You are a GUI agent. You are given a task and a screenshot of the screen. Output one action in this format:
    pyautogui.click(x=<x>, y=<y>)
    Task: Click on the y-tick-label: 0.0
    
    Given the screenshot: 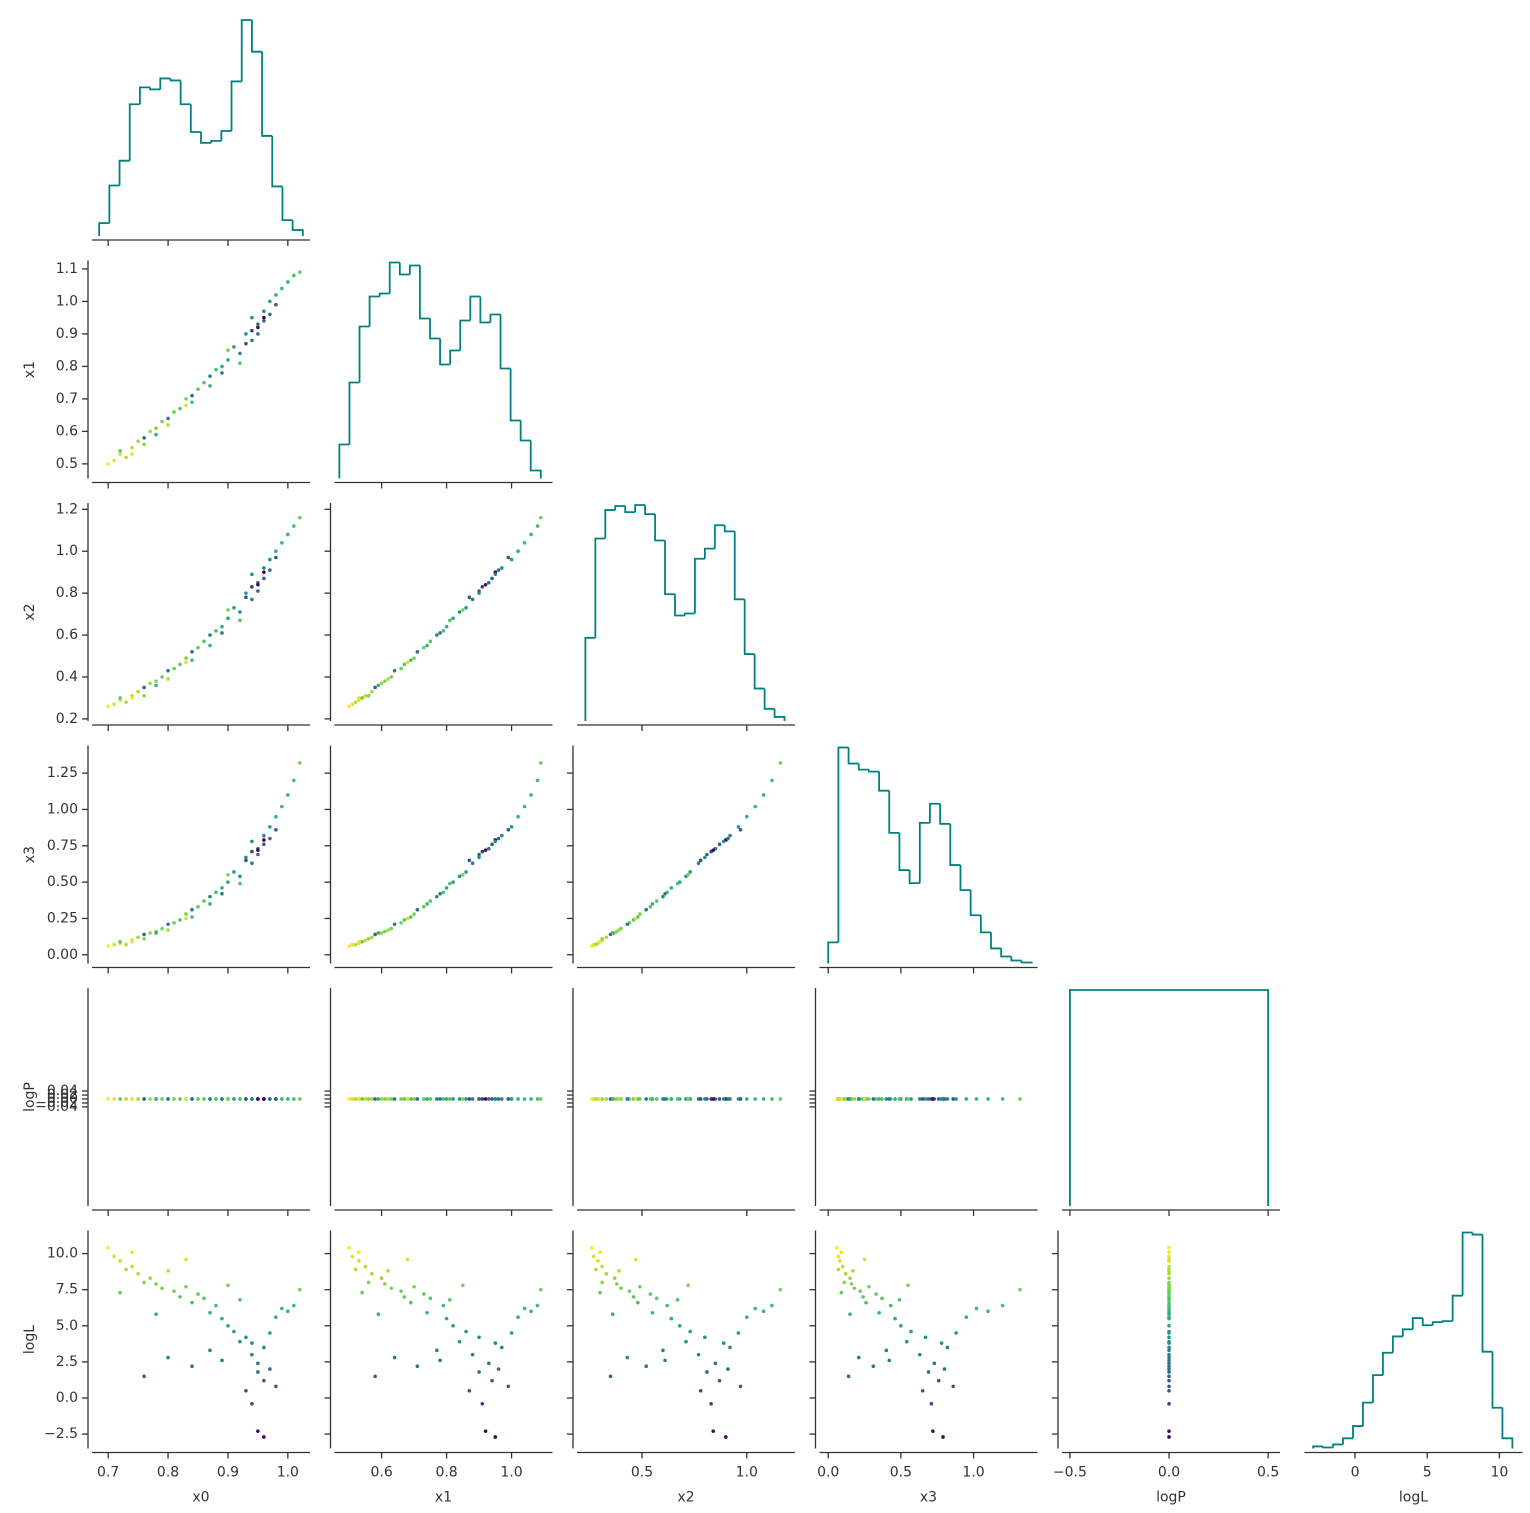 What is the action you would take?
    pyautogui.click(x=67, y=1398)
    